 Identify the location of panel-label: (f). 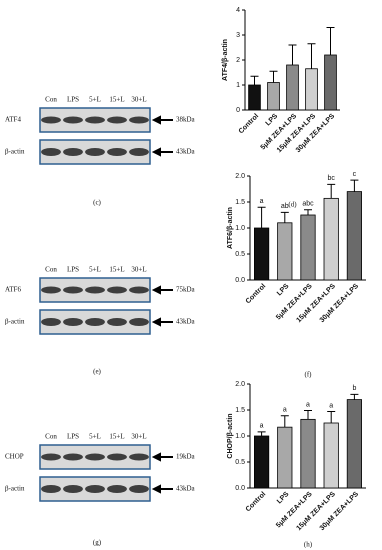
(309, 375).